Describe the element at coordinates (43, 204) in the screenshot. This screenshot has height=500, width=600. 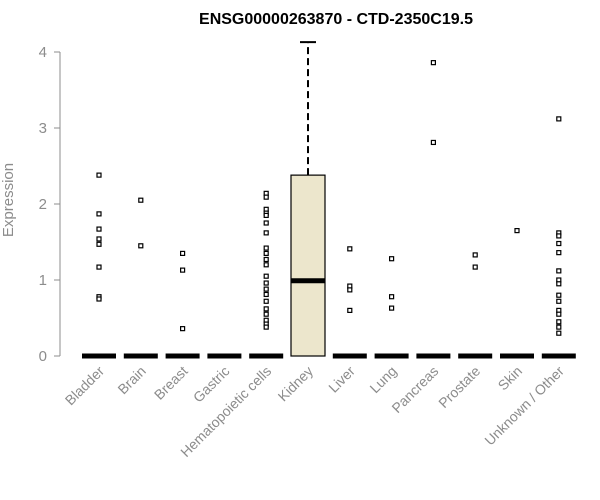
I see `y-tick-label: 2` at that location.